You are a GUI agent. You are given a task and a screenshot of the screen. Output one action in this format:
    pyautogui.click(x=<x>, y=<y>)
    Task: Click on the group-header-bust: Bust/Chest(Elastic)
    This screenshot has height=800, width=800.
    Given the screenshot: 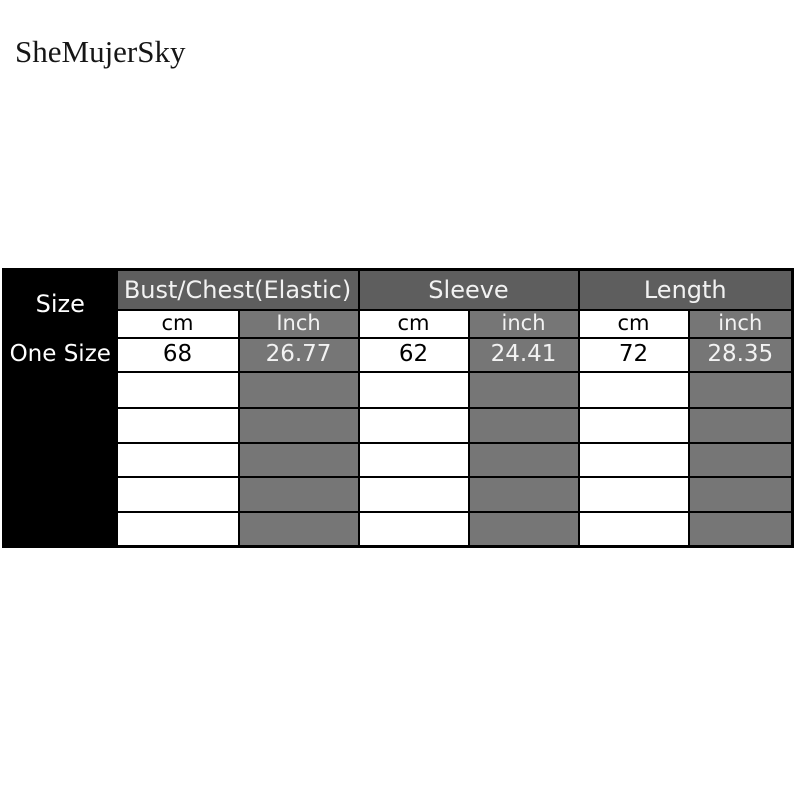 What is the action you would take?
    pyautogui.click(x=237, y=289)
    